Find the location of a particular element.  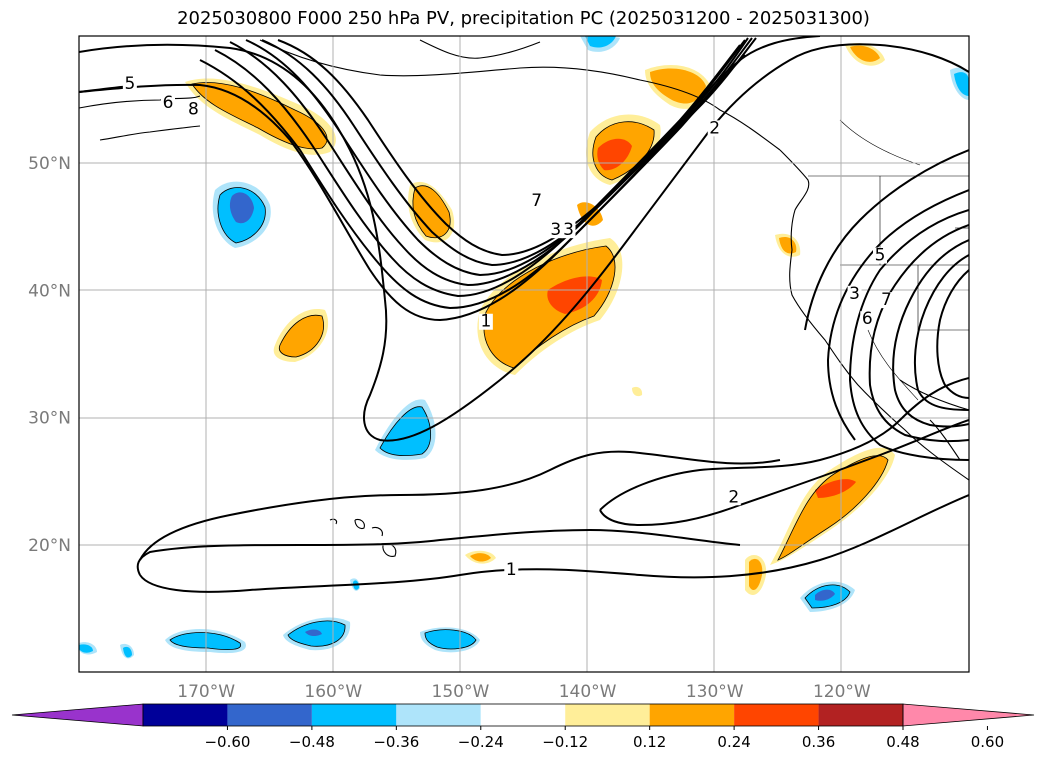

longitude-ticks: 170°W 160°W 150°W 140°W 130°W 120°W is located at coordinates (524, 692).